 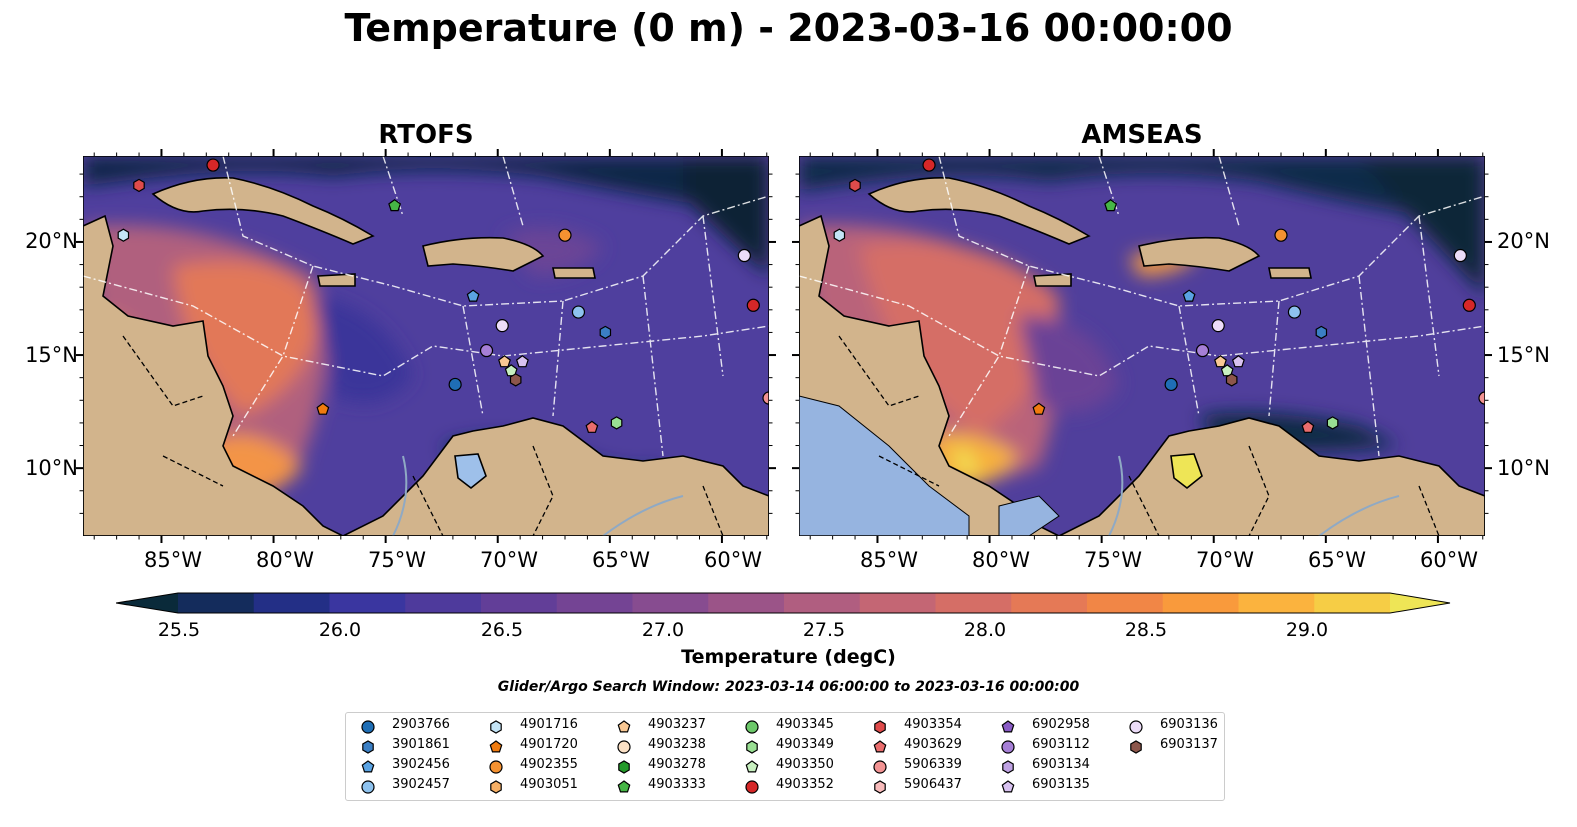 What do you see at coordinates (788, 657) in the screenshot?
I see `colorbar-label: Temperature (degC)` at bounding box center [788, 657].